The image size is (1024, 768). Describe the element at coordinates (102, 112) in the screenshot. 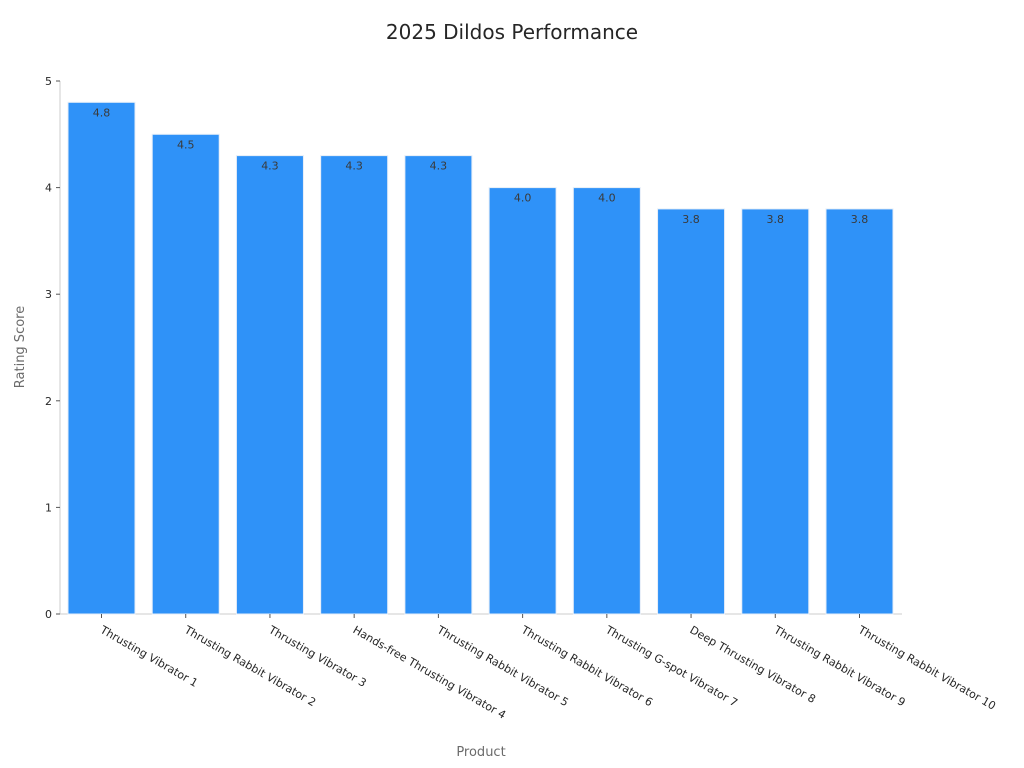

I see `bar-value-label: 4.8` at that location.